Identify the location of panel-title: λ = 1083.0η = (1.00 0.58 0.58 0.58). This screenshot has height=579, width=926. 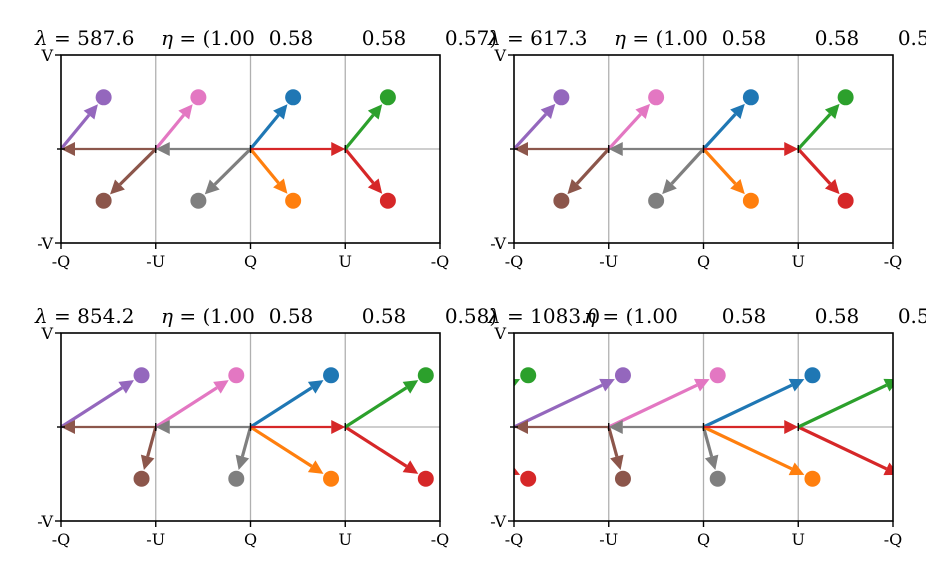
(706, 316).